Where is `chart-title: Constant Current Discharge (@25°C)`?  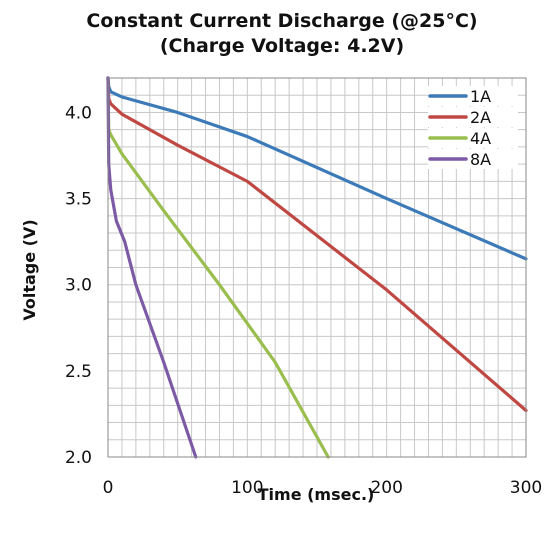
chart-title: Constant Current Discharge (@25°C) is located at coordinates (281, 21).